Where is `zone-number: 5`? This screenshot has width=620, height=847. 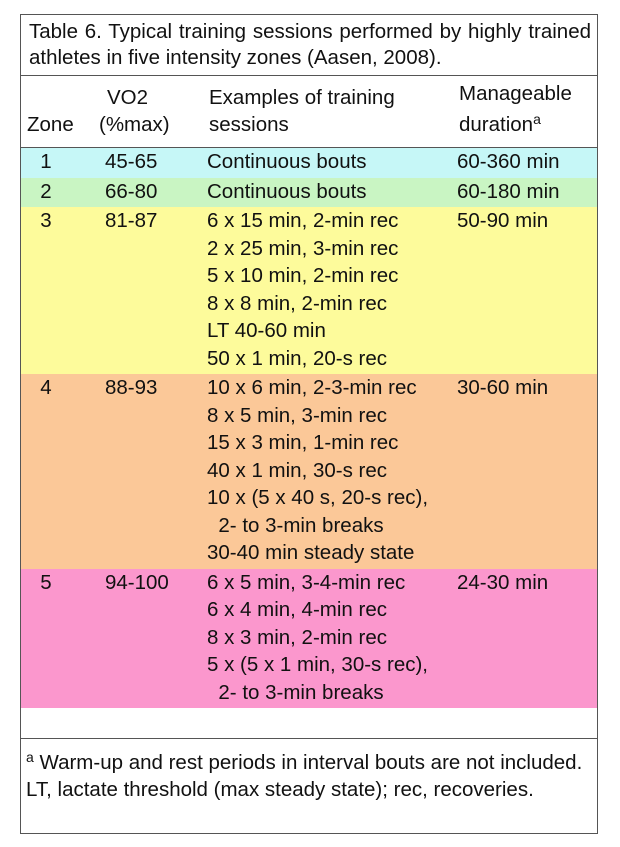
zone-number: 5 is located at coordinates (46, 582).